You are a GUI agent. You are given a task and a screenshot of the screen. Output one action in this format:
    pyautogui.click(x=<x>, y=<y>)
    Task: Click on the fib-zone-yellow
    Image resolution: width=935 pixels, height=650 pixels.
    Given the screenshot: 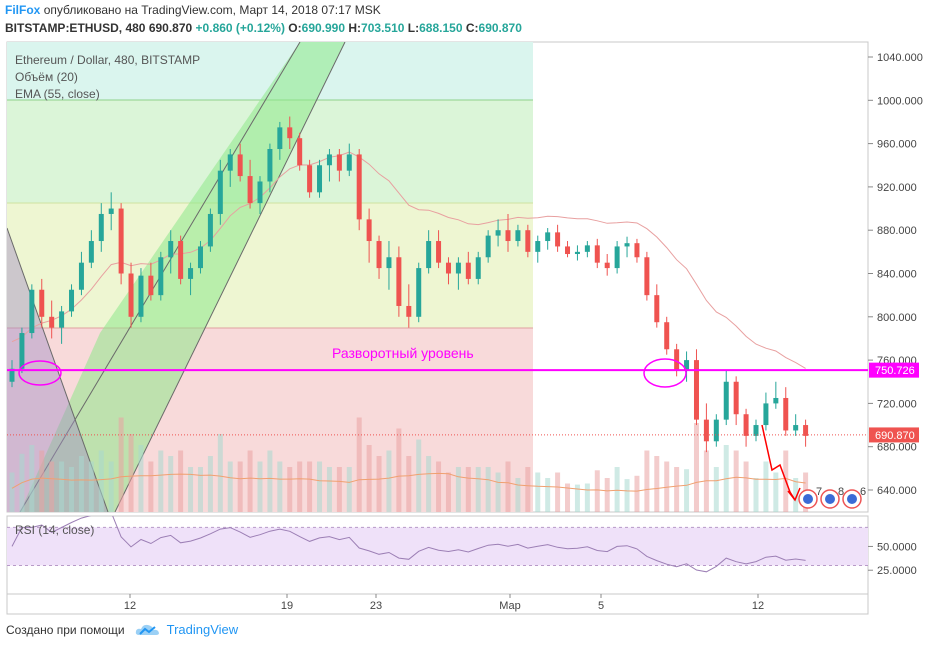 What is the action you would take?
    pyautogui.click(x=270, y=265)
    